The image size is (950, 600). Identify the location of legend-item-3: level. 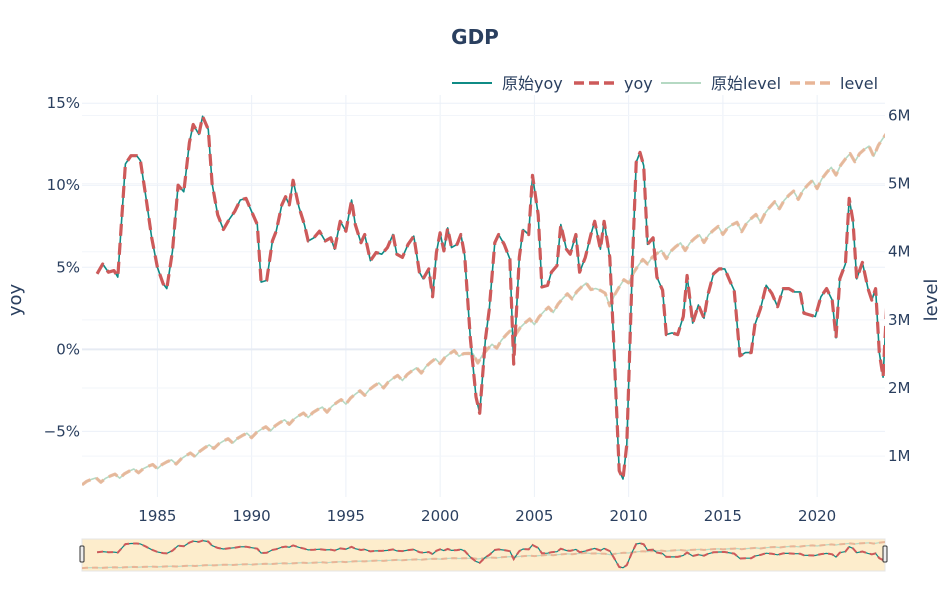
(834, 83).